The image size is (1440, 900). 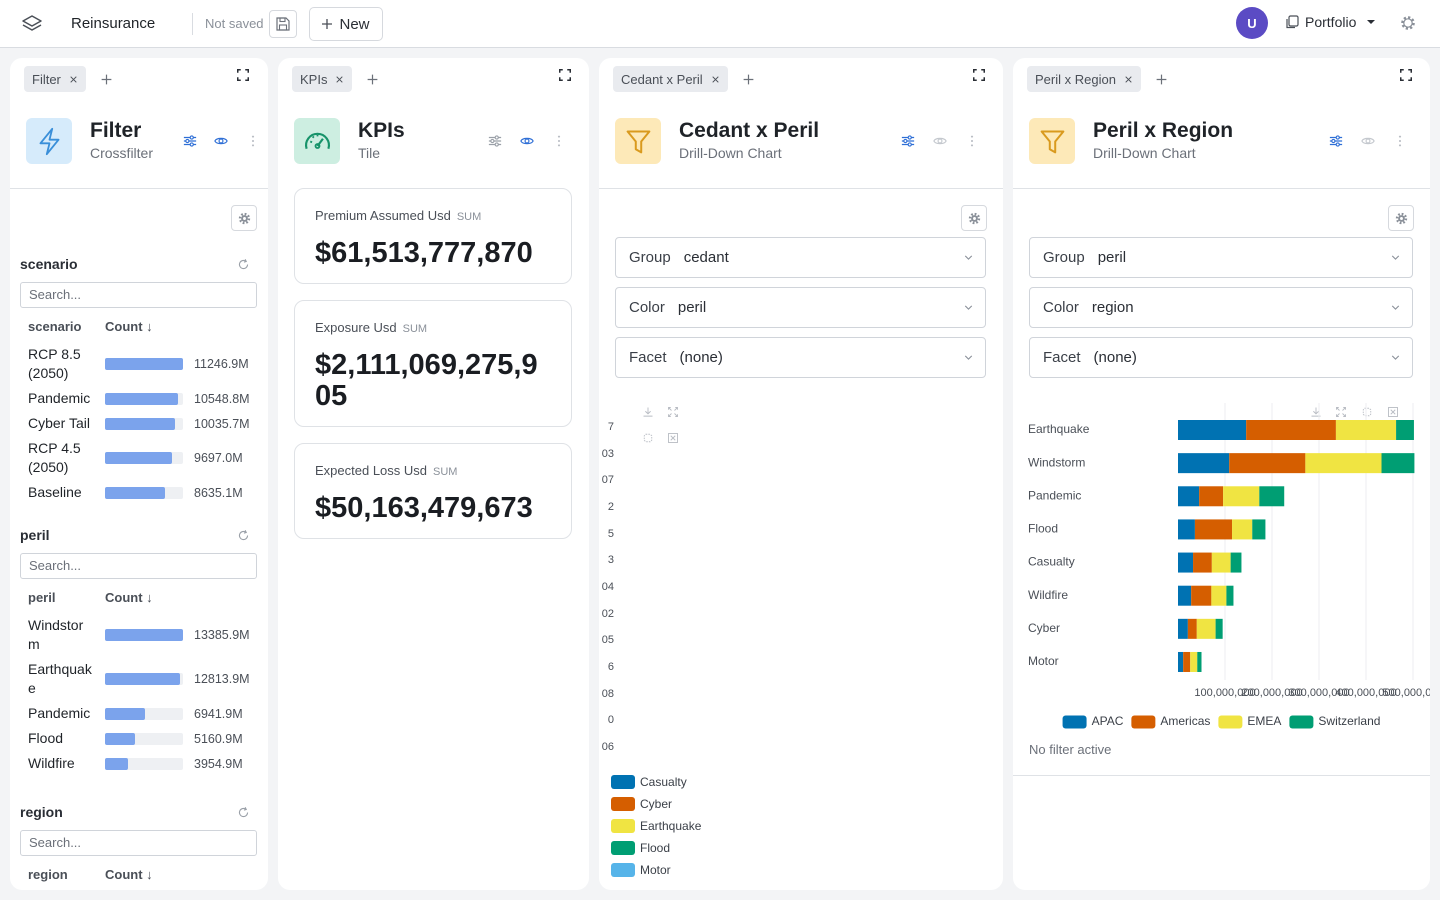 What do you see at coordinates (138, 679) in the screenshot?
I see `filter-row: Earthquake 12813.9M` at bounding box center [138, 679].